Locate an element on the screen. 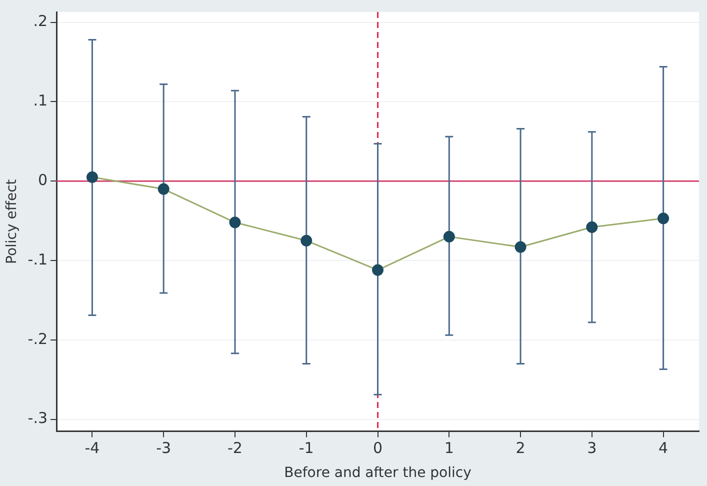 Image resolution: width=707 pixels, height=486 pixels. y-tick-label: -.3 is located at coordinates (38, 418).